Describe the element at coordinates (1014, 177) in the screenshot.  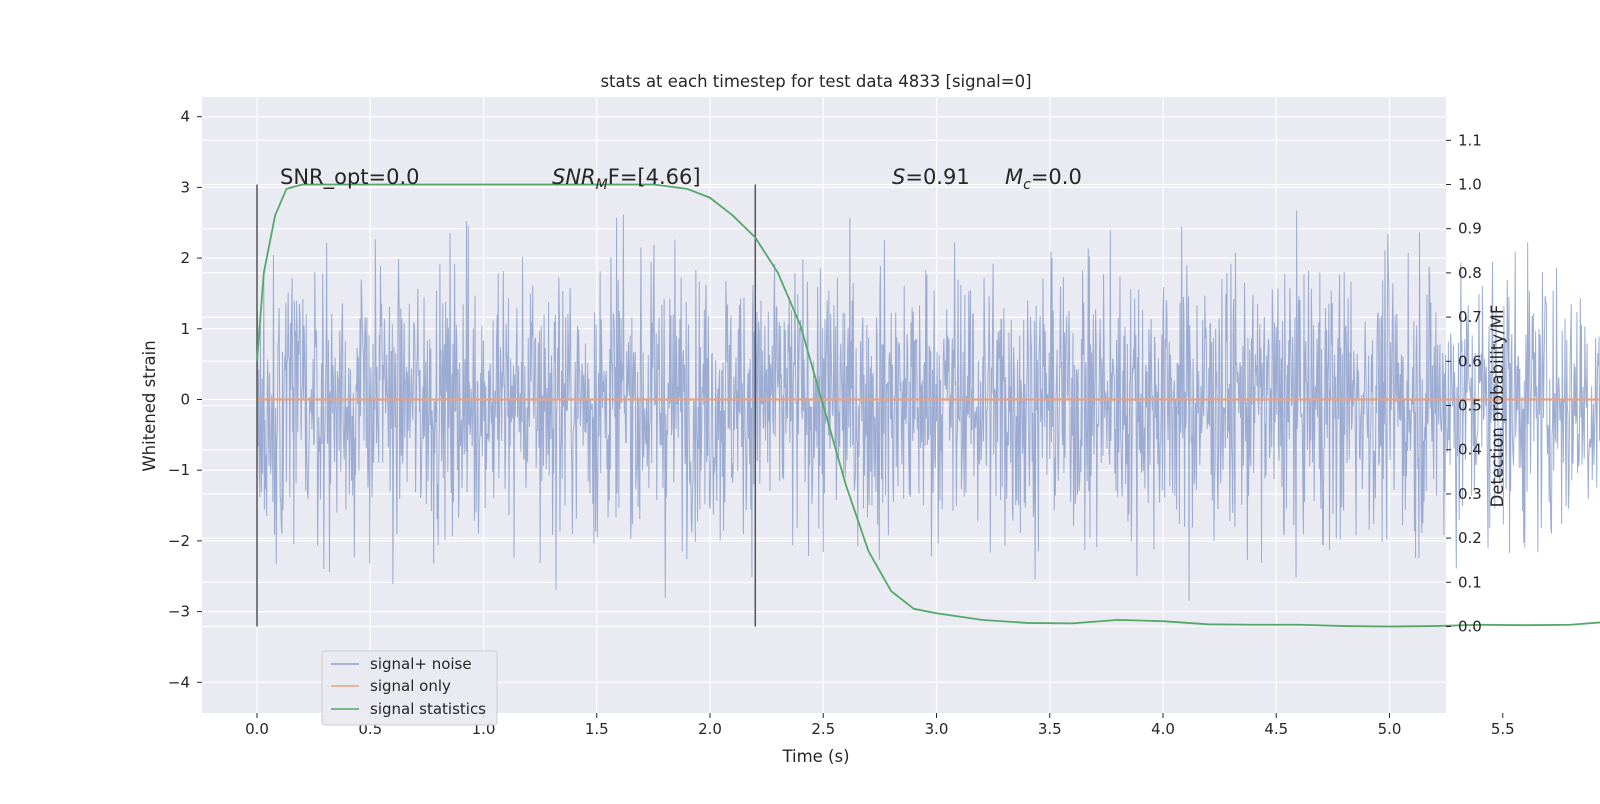
I see `annotation-mc-name: M` at that location.